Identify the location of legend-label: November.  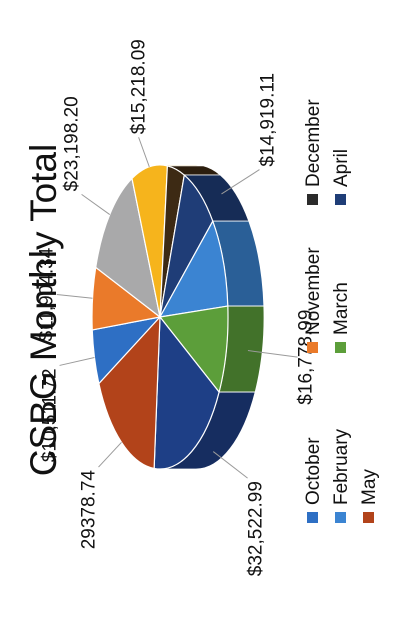
(313, 291).